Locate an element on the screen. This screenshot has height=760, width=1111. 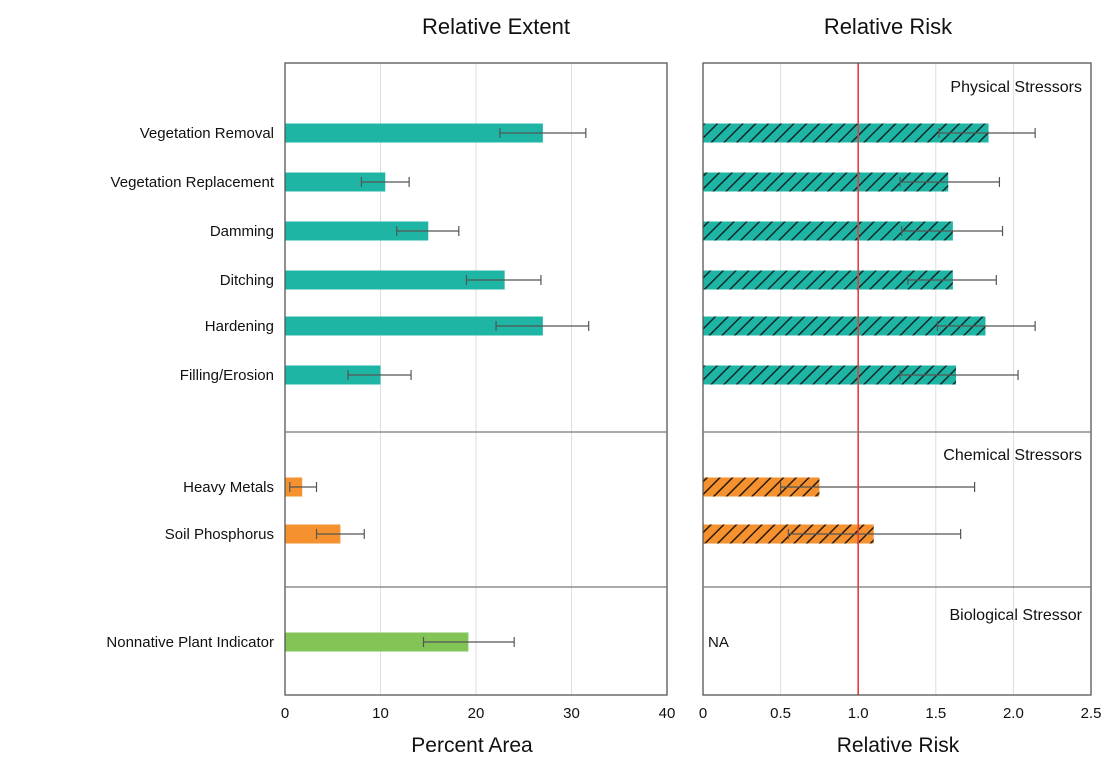
extent-bar-damming is located at coordinates (357, 231).